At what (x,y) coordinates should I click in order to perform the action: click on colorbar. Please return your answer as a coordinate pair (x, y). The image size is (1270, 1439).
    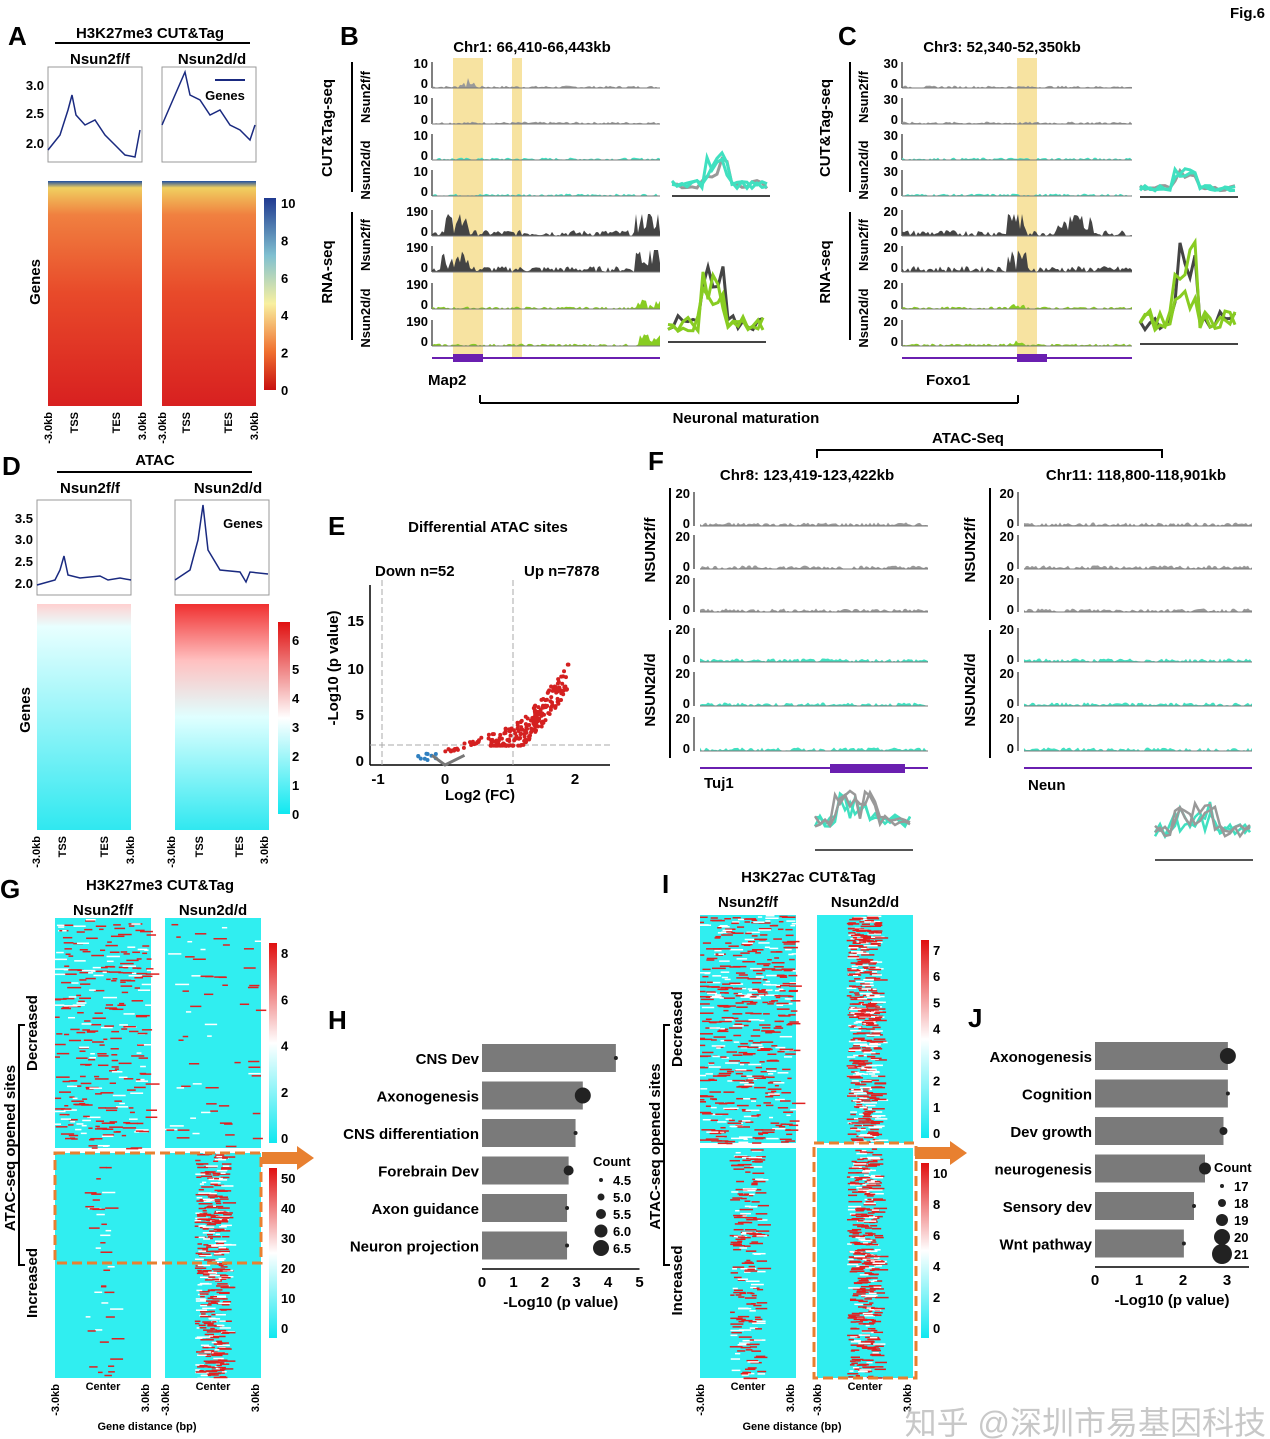
    Looking at the image, I should click on (270, 294).